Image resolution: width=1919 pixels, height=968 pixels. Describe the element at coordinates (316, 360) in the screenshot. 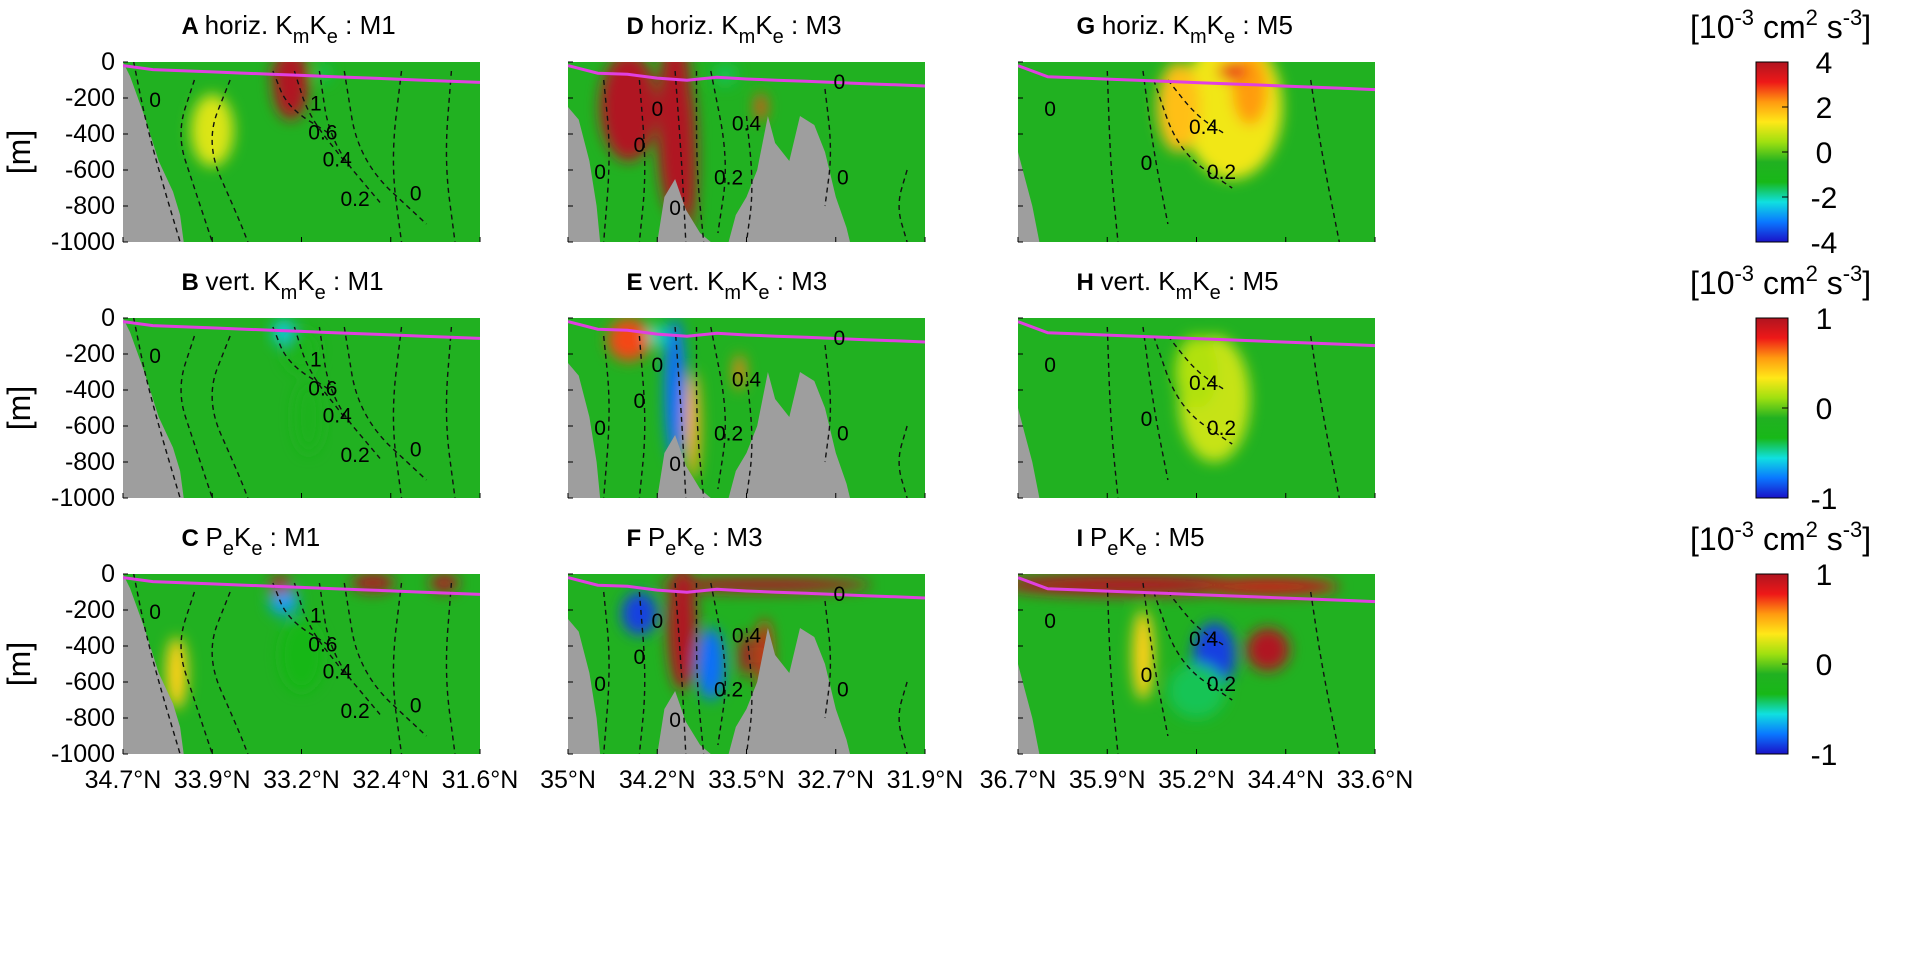

I see `contour-label: 1` at that location.